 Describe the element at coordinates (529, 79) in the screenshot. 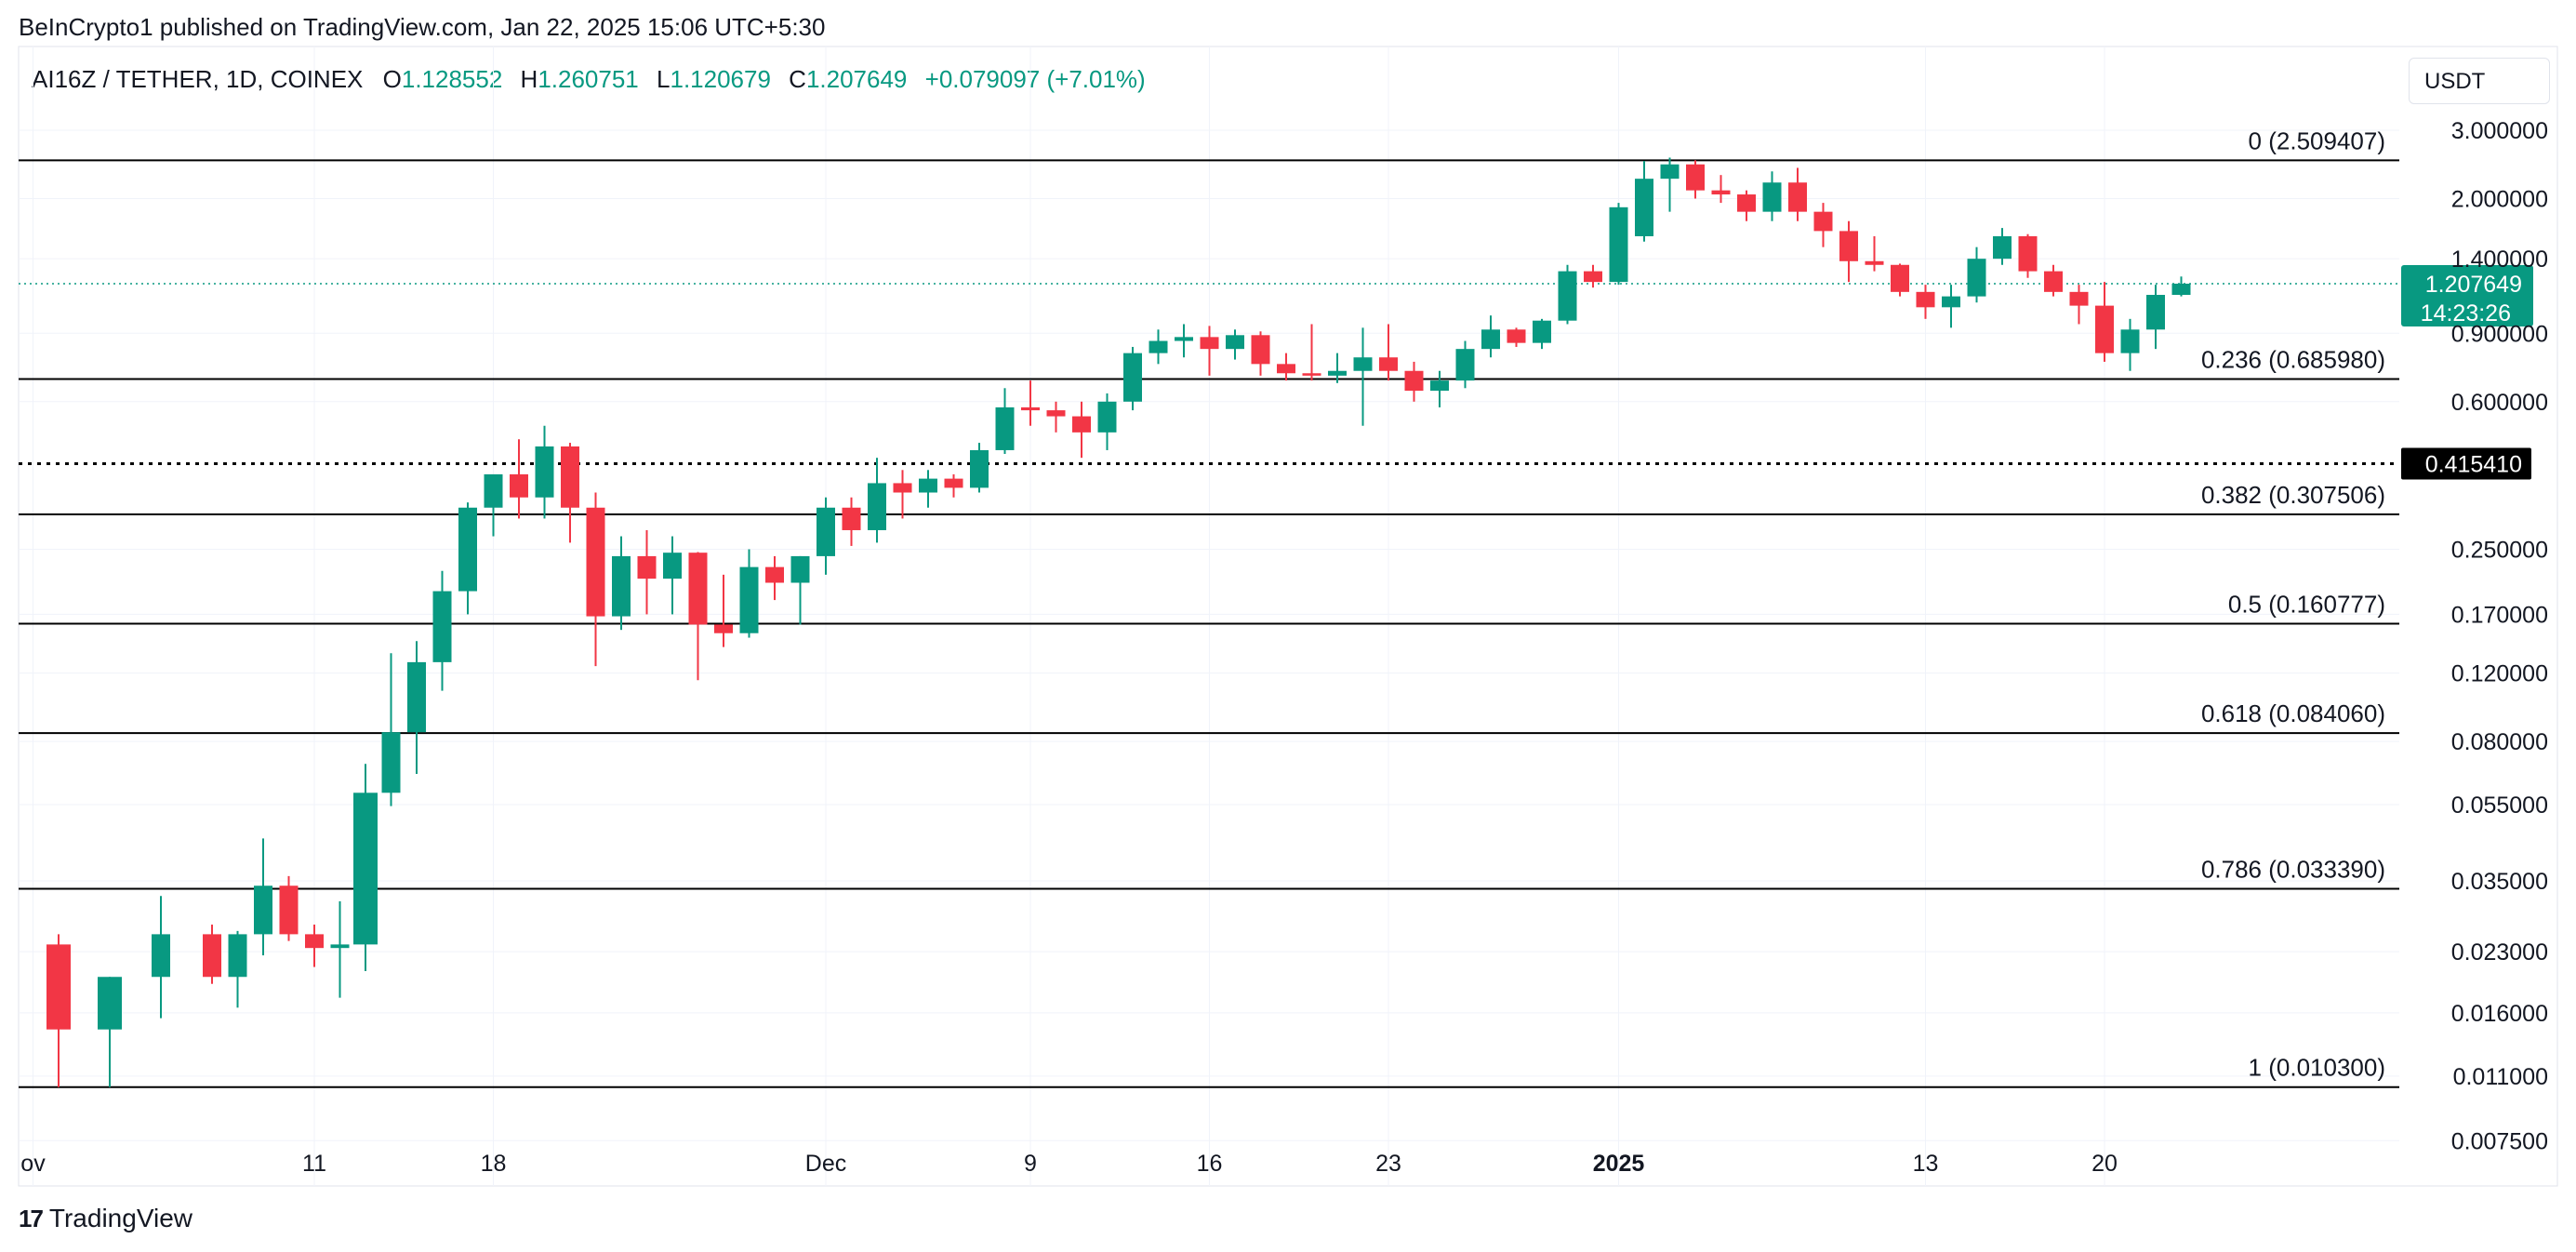

I see `high-label: H` at that location.